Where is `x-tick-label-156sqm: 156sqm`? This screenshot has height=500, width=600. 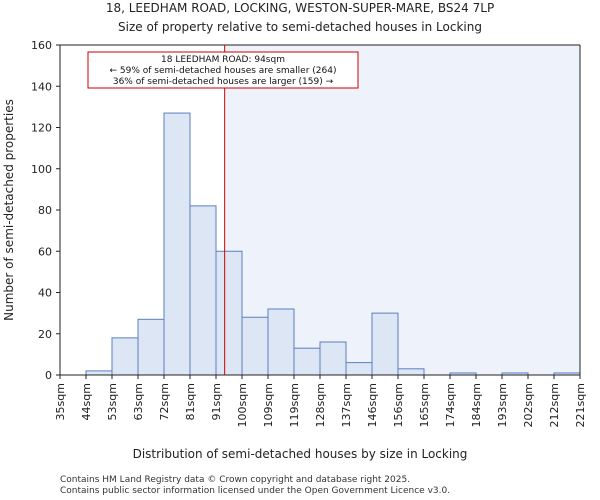
x-tick-label-156sqm: 156sqm is located at coordinates (398, 405).